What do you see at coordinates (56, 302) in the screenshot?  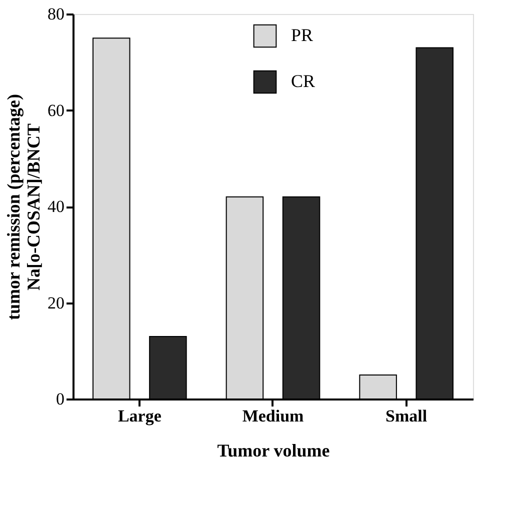 I see `y-tick-label: 20` at bounding box center [56, 302].